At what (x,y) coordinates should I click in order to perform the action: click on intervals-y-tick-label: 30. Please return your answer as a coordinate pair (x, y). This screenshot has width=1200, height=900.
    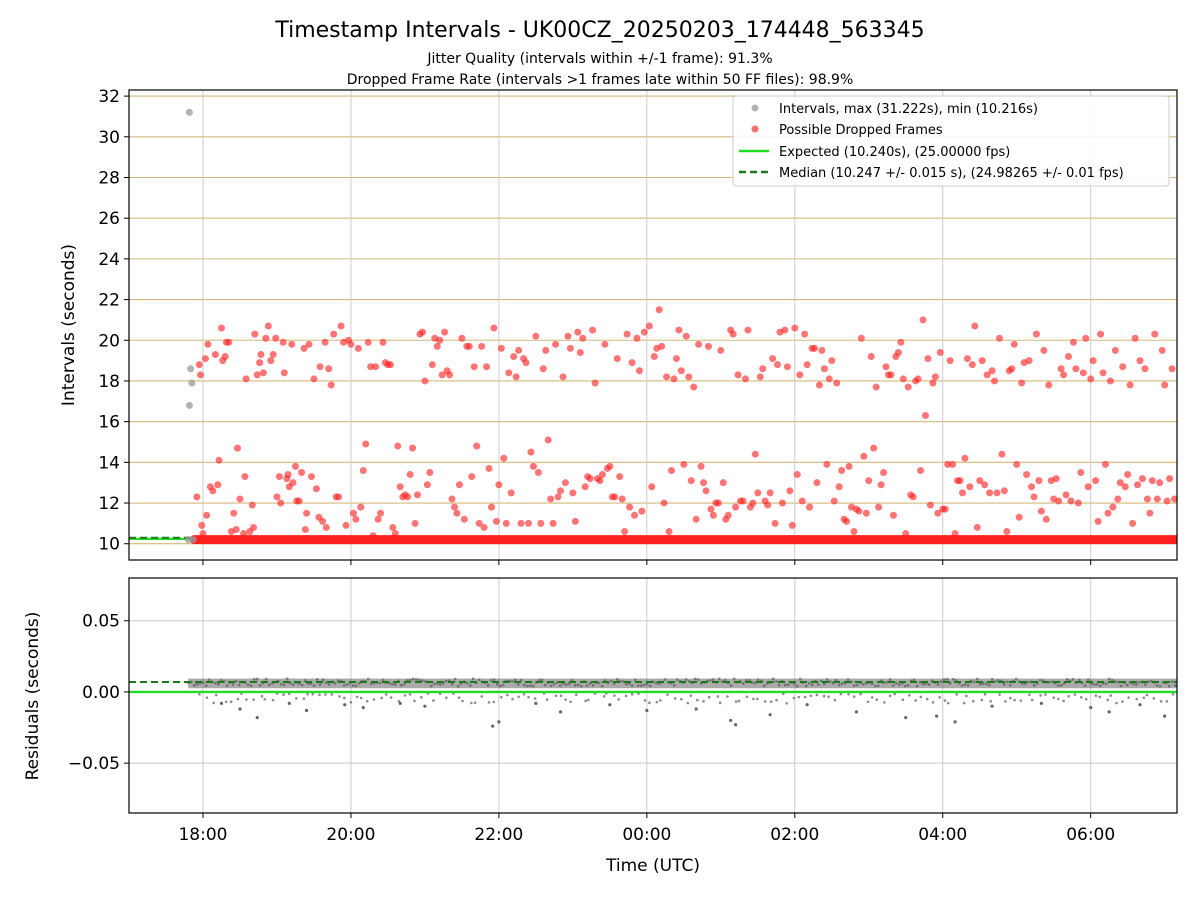
    Looking at the image, I should click on (109, 138).